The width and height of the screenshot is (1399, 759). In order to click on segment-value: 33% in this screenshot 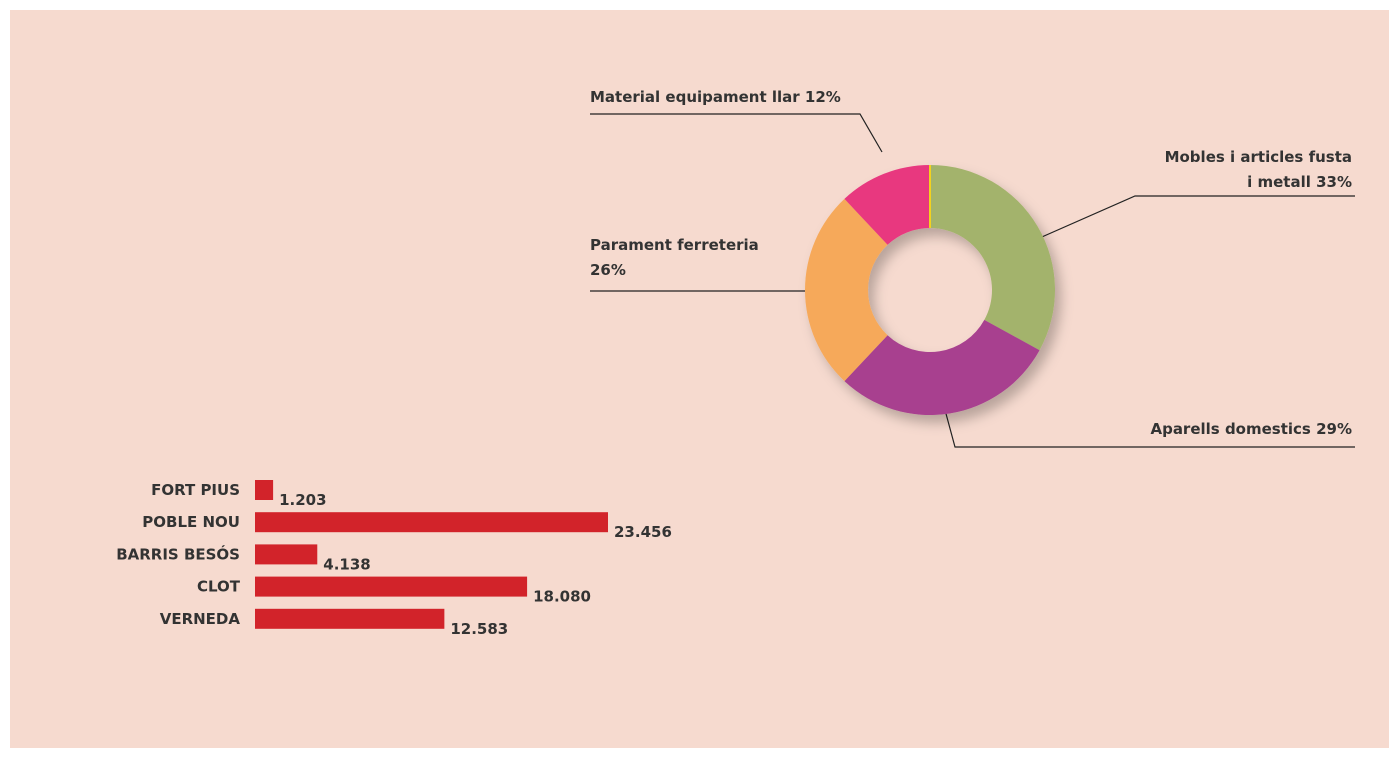, I will do `click(1334, 182)`.